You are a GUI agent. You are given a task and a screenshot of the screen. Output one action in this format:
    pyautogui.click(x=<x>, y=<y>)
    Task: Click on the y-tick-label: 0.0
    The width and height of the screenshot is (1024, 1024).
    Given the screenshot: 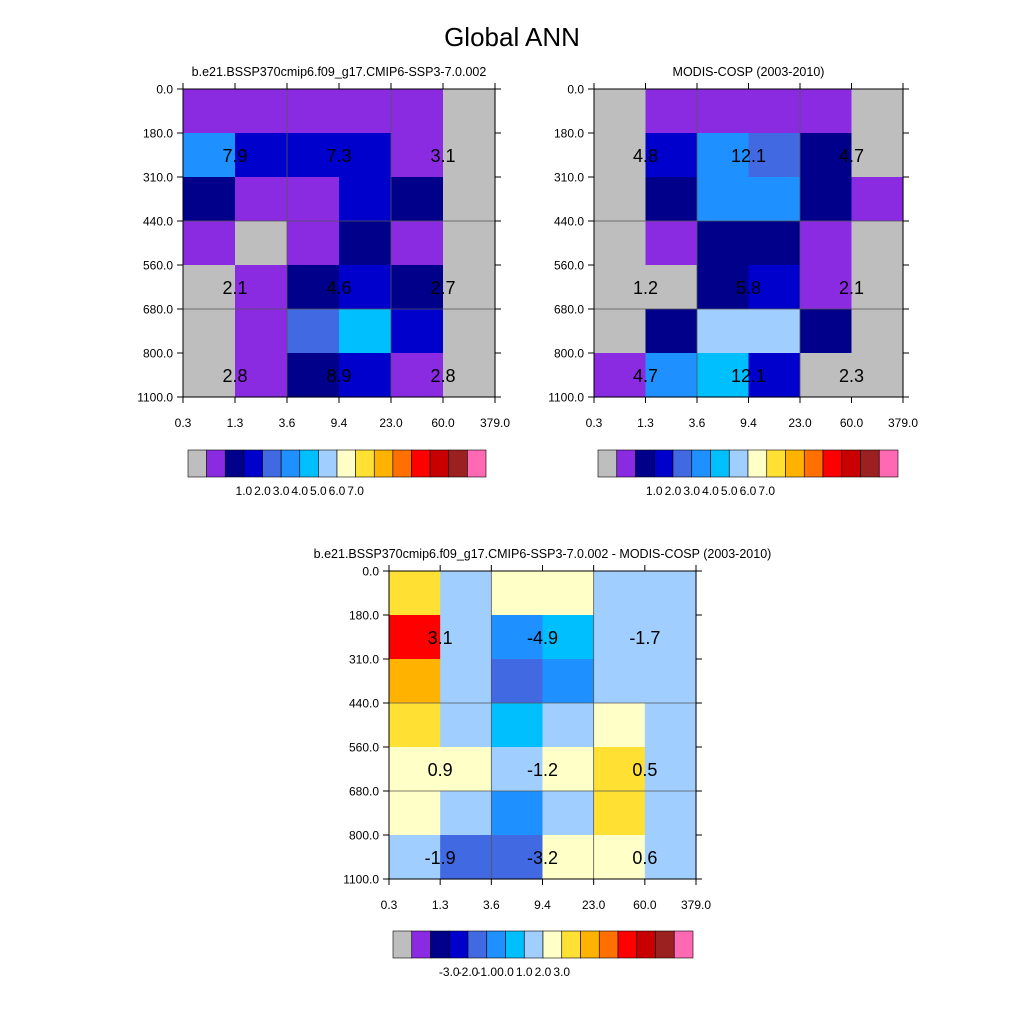 What is the action you would take?
    pyautogui.click(x=575, y=90)
    